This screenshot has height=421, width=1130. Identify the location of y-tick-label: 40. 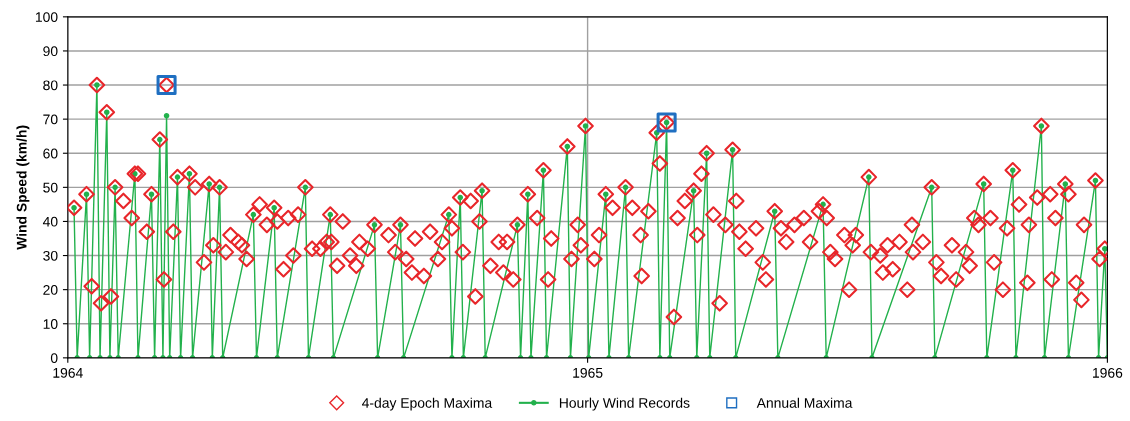
(50, 221).